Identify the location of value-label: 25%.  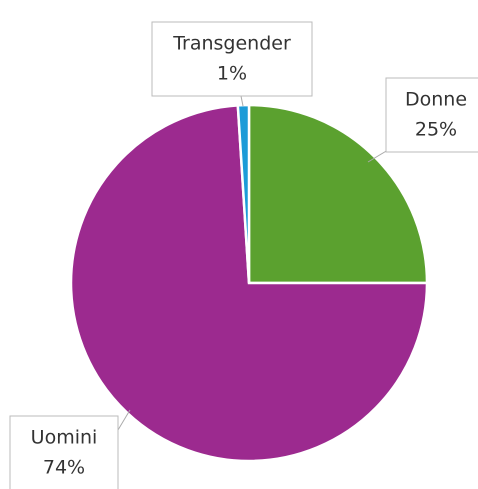
(436, 130).